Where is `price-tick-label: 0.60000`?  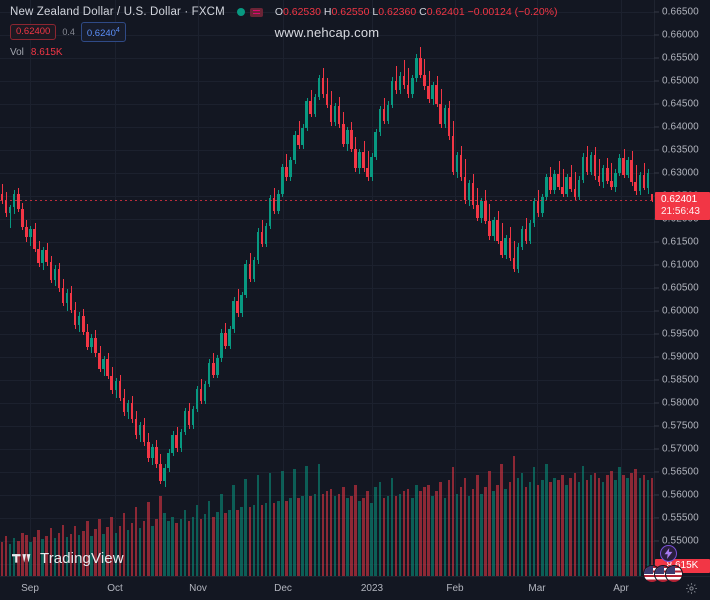
price-tick-label: 0.60000 is located at coordinates (680, 311).